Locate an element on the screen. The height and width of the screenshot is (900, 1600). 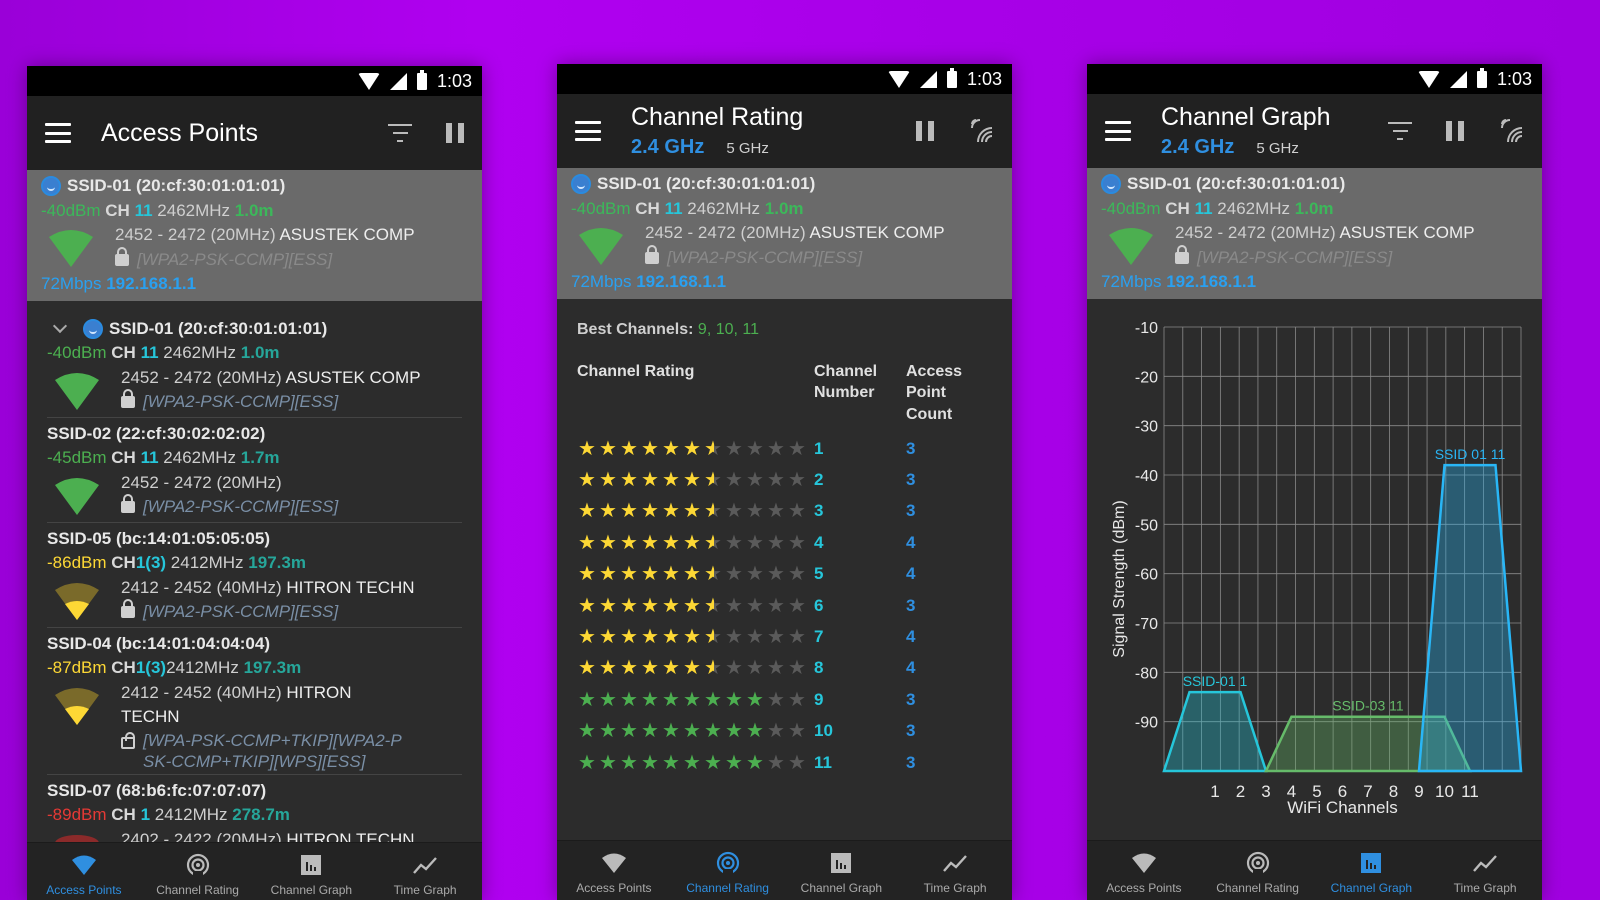
table-row: ★ ★ ★ ★ ★ ★ ★ ★ ★ ★ ★ 4 4 is located at coordinates (784, 542).